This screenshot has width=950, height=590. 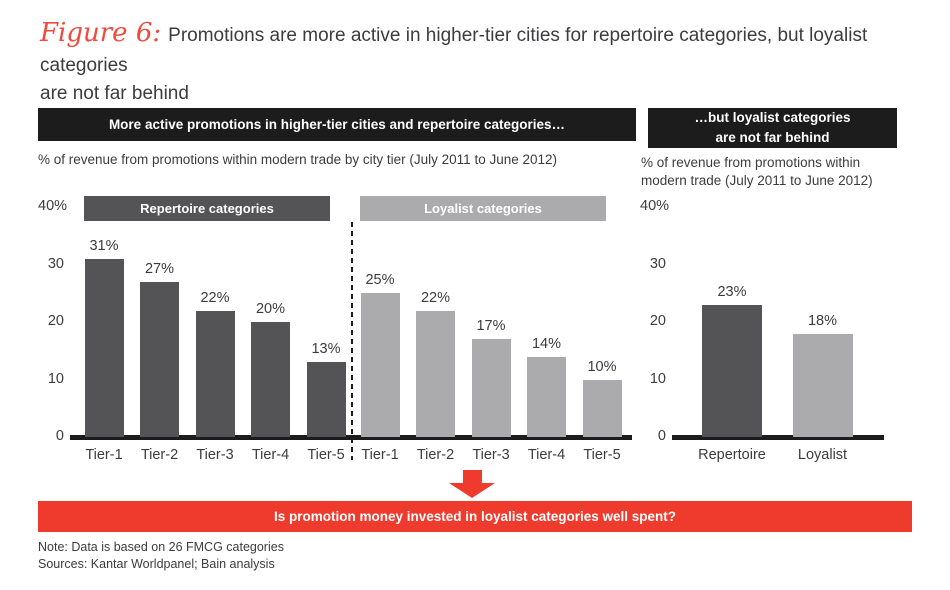 I want to click on repertoire-group-header: Repertoire categories, so click(x=207, y=208).